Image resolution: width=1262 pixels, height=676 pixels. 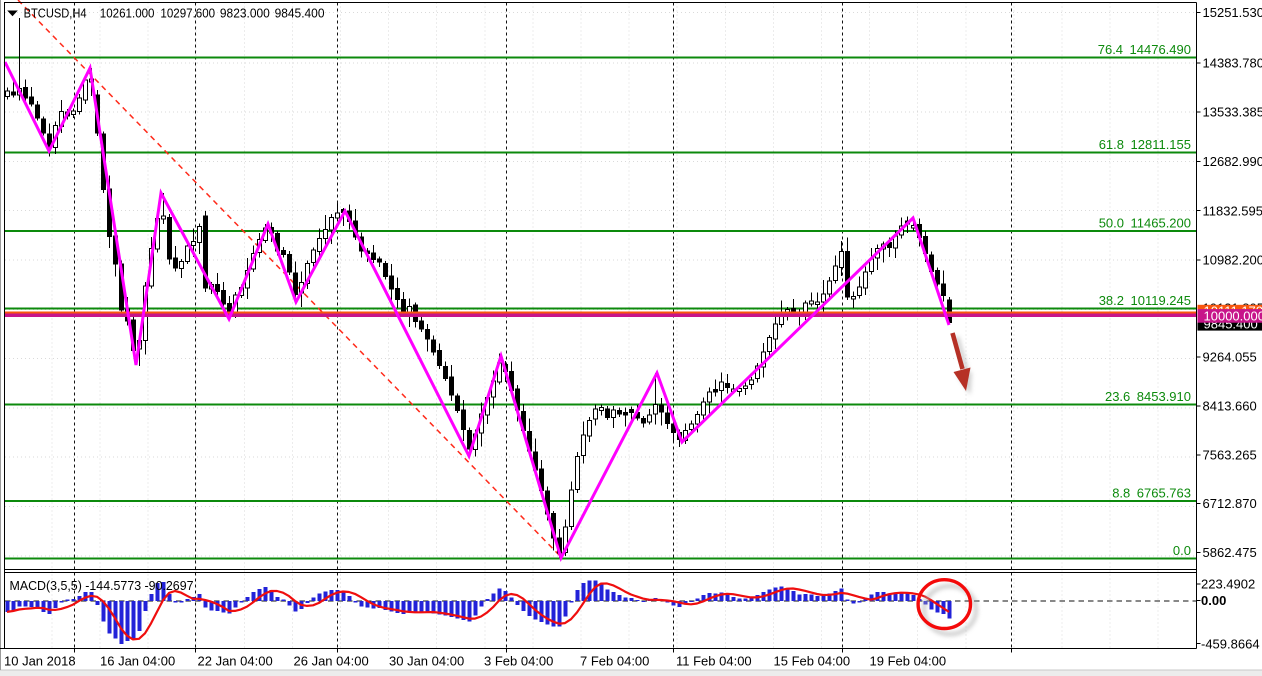 What do you see at coordinates (235, 661) in the screenshot?
I see `svg-text: 22 Jan 04:00` at bounding box center [235, 661].